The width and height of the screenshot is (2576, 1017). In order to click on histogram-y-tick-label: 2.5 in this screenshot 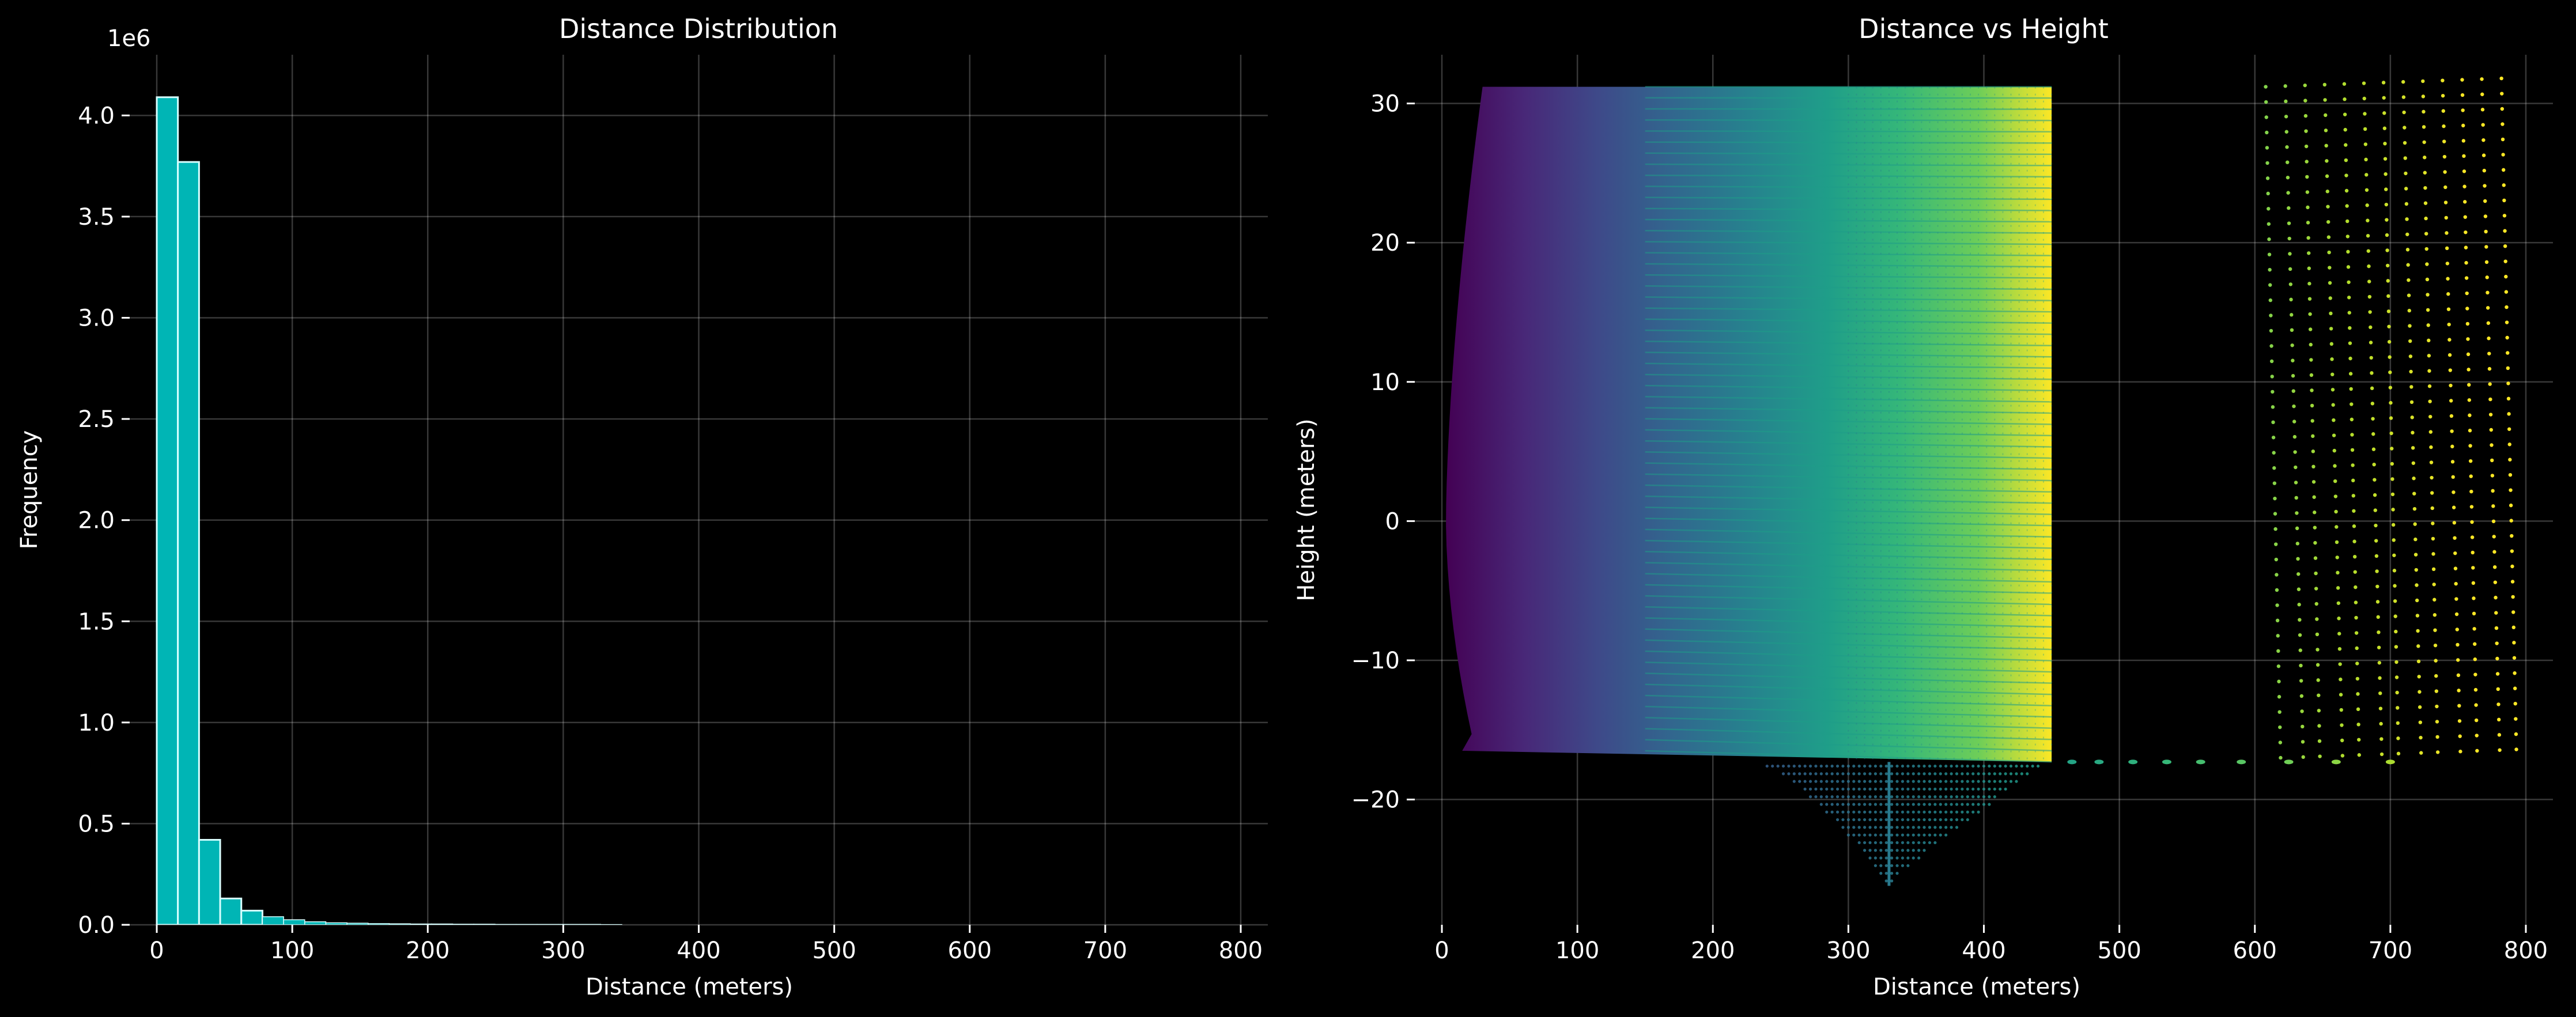, I will do `click(96, 419)`.